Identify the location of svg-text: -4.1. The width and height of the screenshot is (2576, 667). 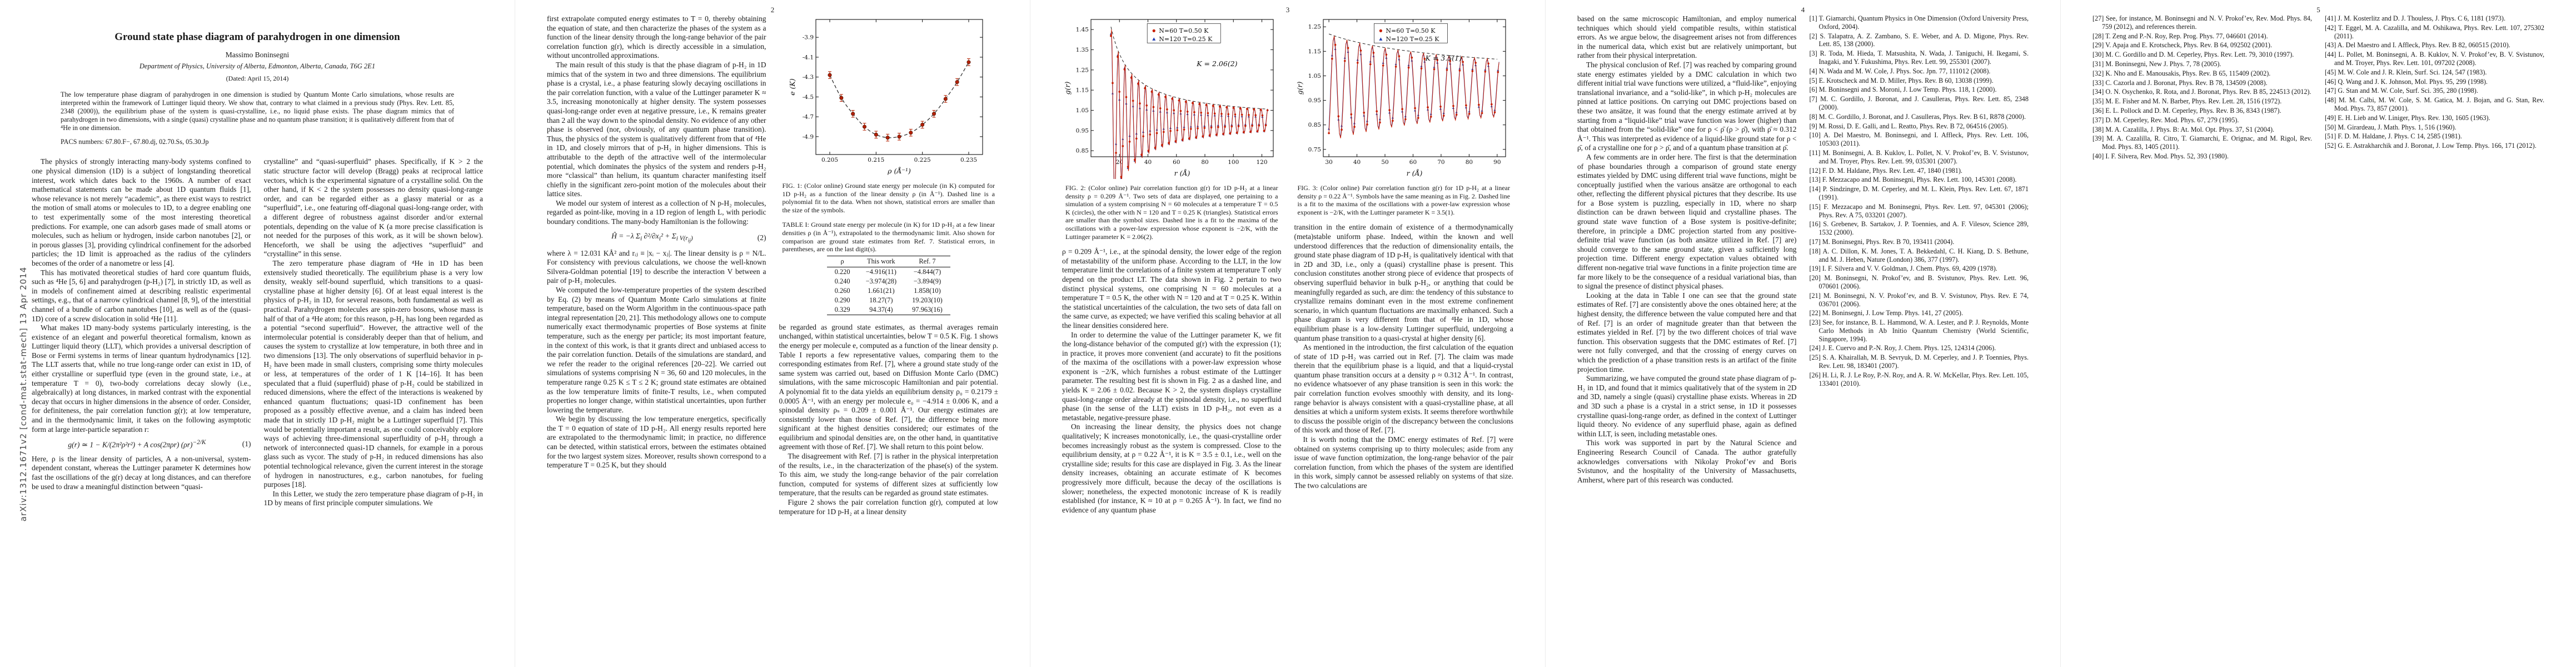
(808, 57).